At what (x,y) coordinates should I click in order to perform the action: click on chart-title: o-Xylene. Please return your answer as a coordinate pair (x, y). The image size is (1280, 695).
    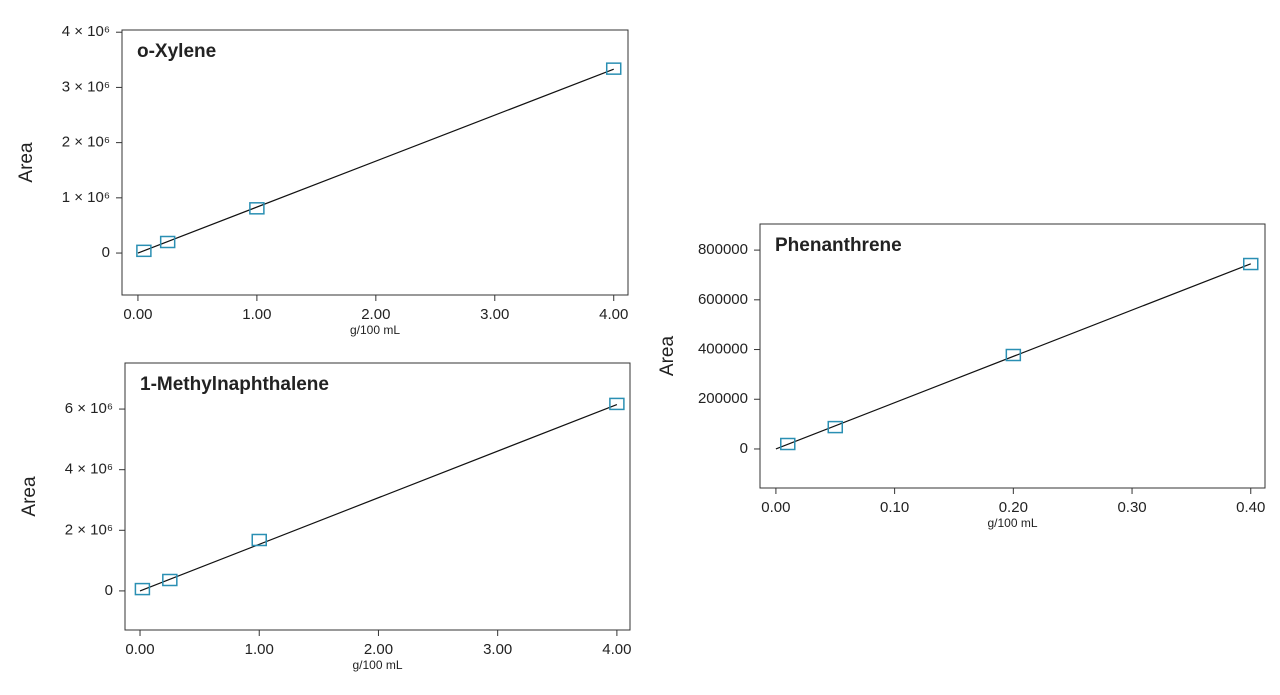
    Looking at the image, I should click on (176, 51).